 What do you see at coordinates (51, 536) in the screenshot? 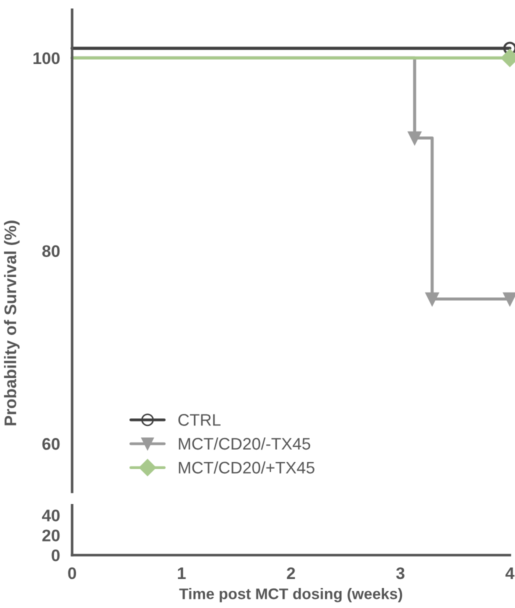
I see `y-tick-label: 20` at bounding box center [51, 536].